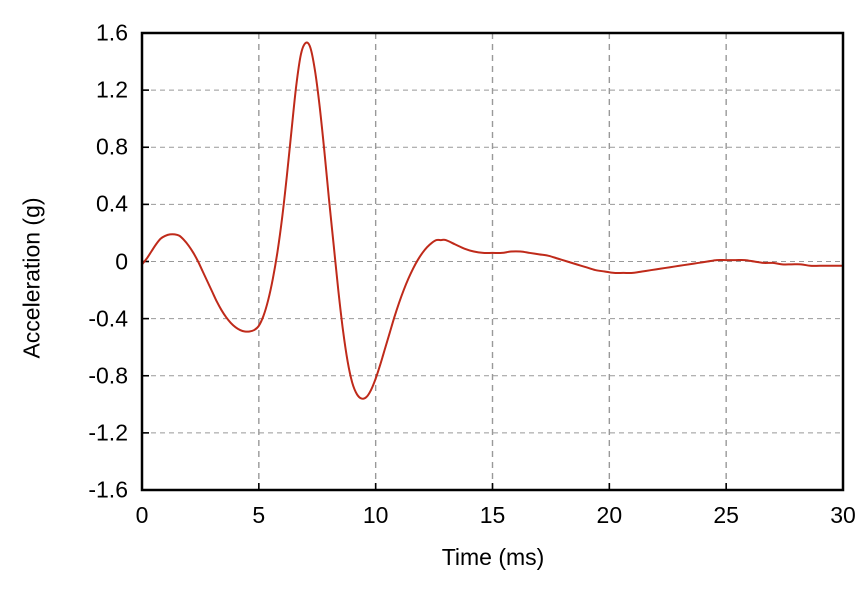  What do you see at coordinates (108, 375) in the screenshot?
I see `y-tick-label: -0.8` at bounding box center [108, 375].